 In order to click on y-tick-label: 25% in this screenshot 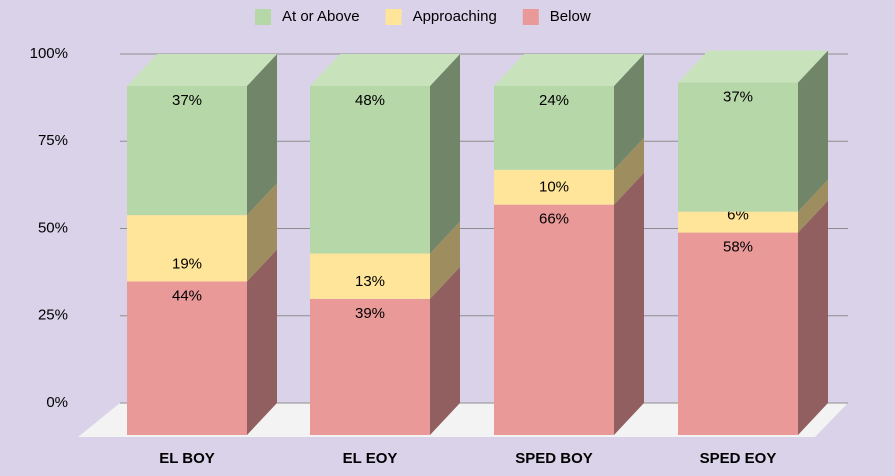, I will do `click(53, 315)`.